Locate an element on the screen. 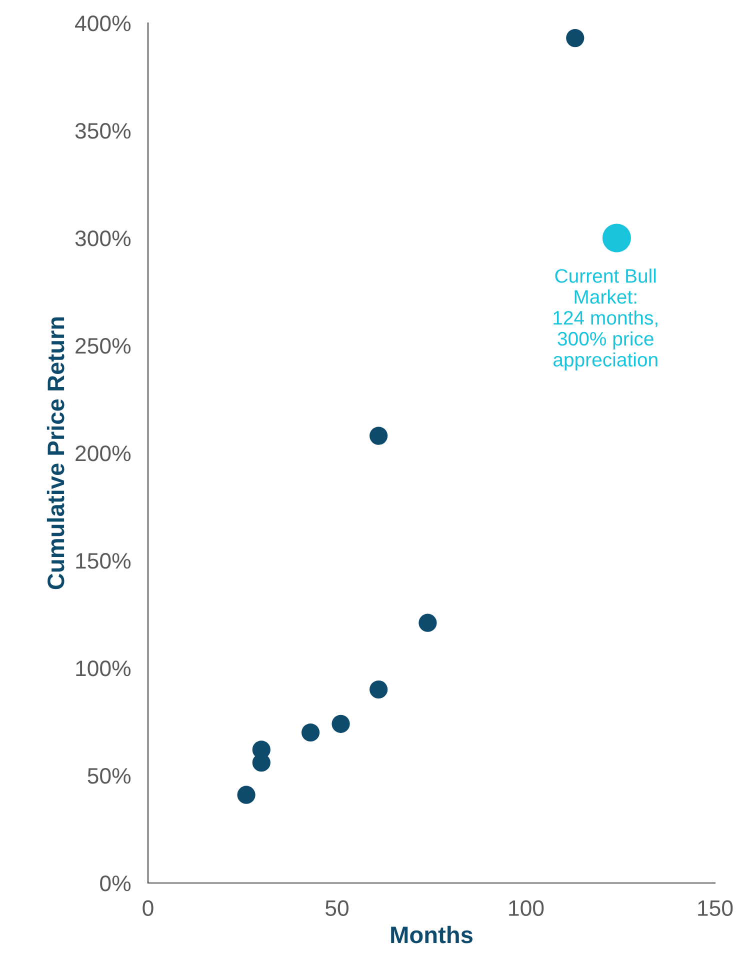  y-tick-label: 50% is located at coordinates (109, 776).